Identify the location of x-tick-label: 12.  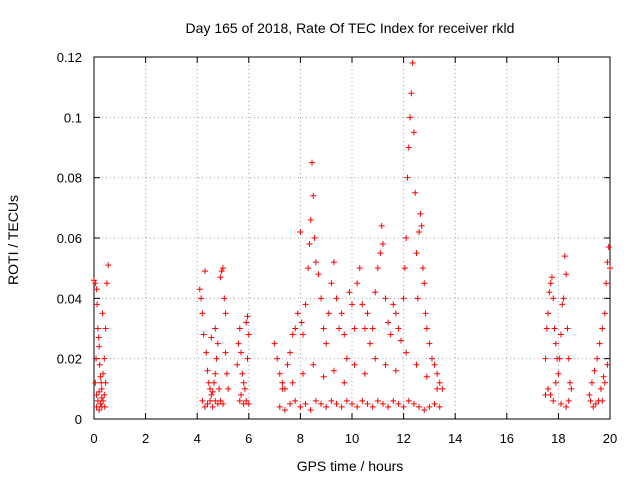
(403, 438).